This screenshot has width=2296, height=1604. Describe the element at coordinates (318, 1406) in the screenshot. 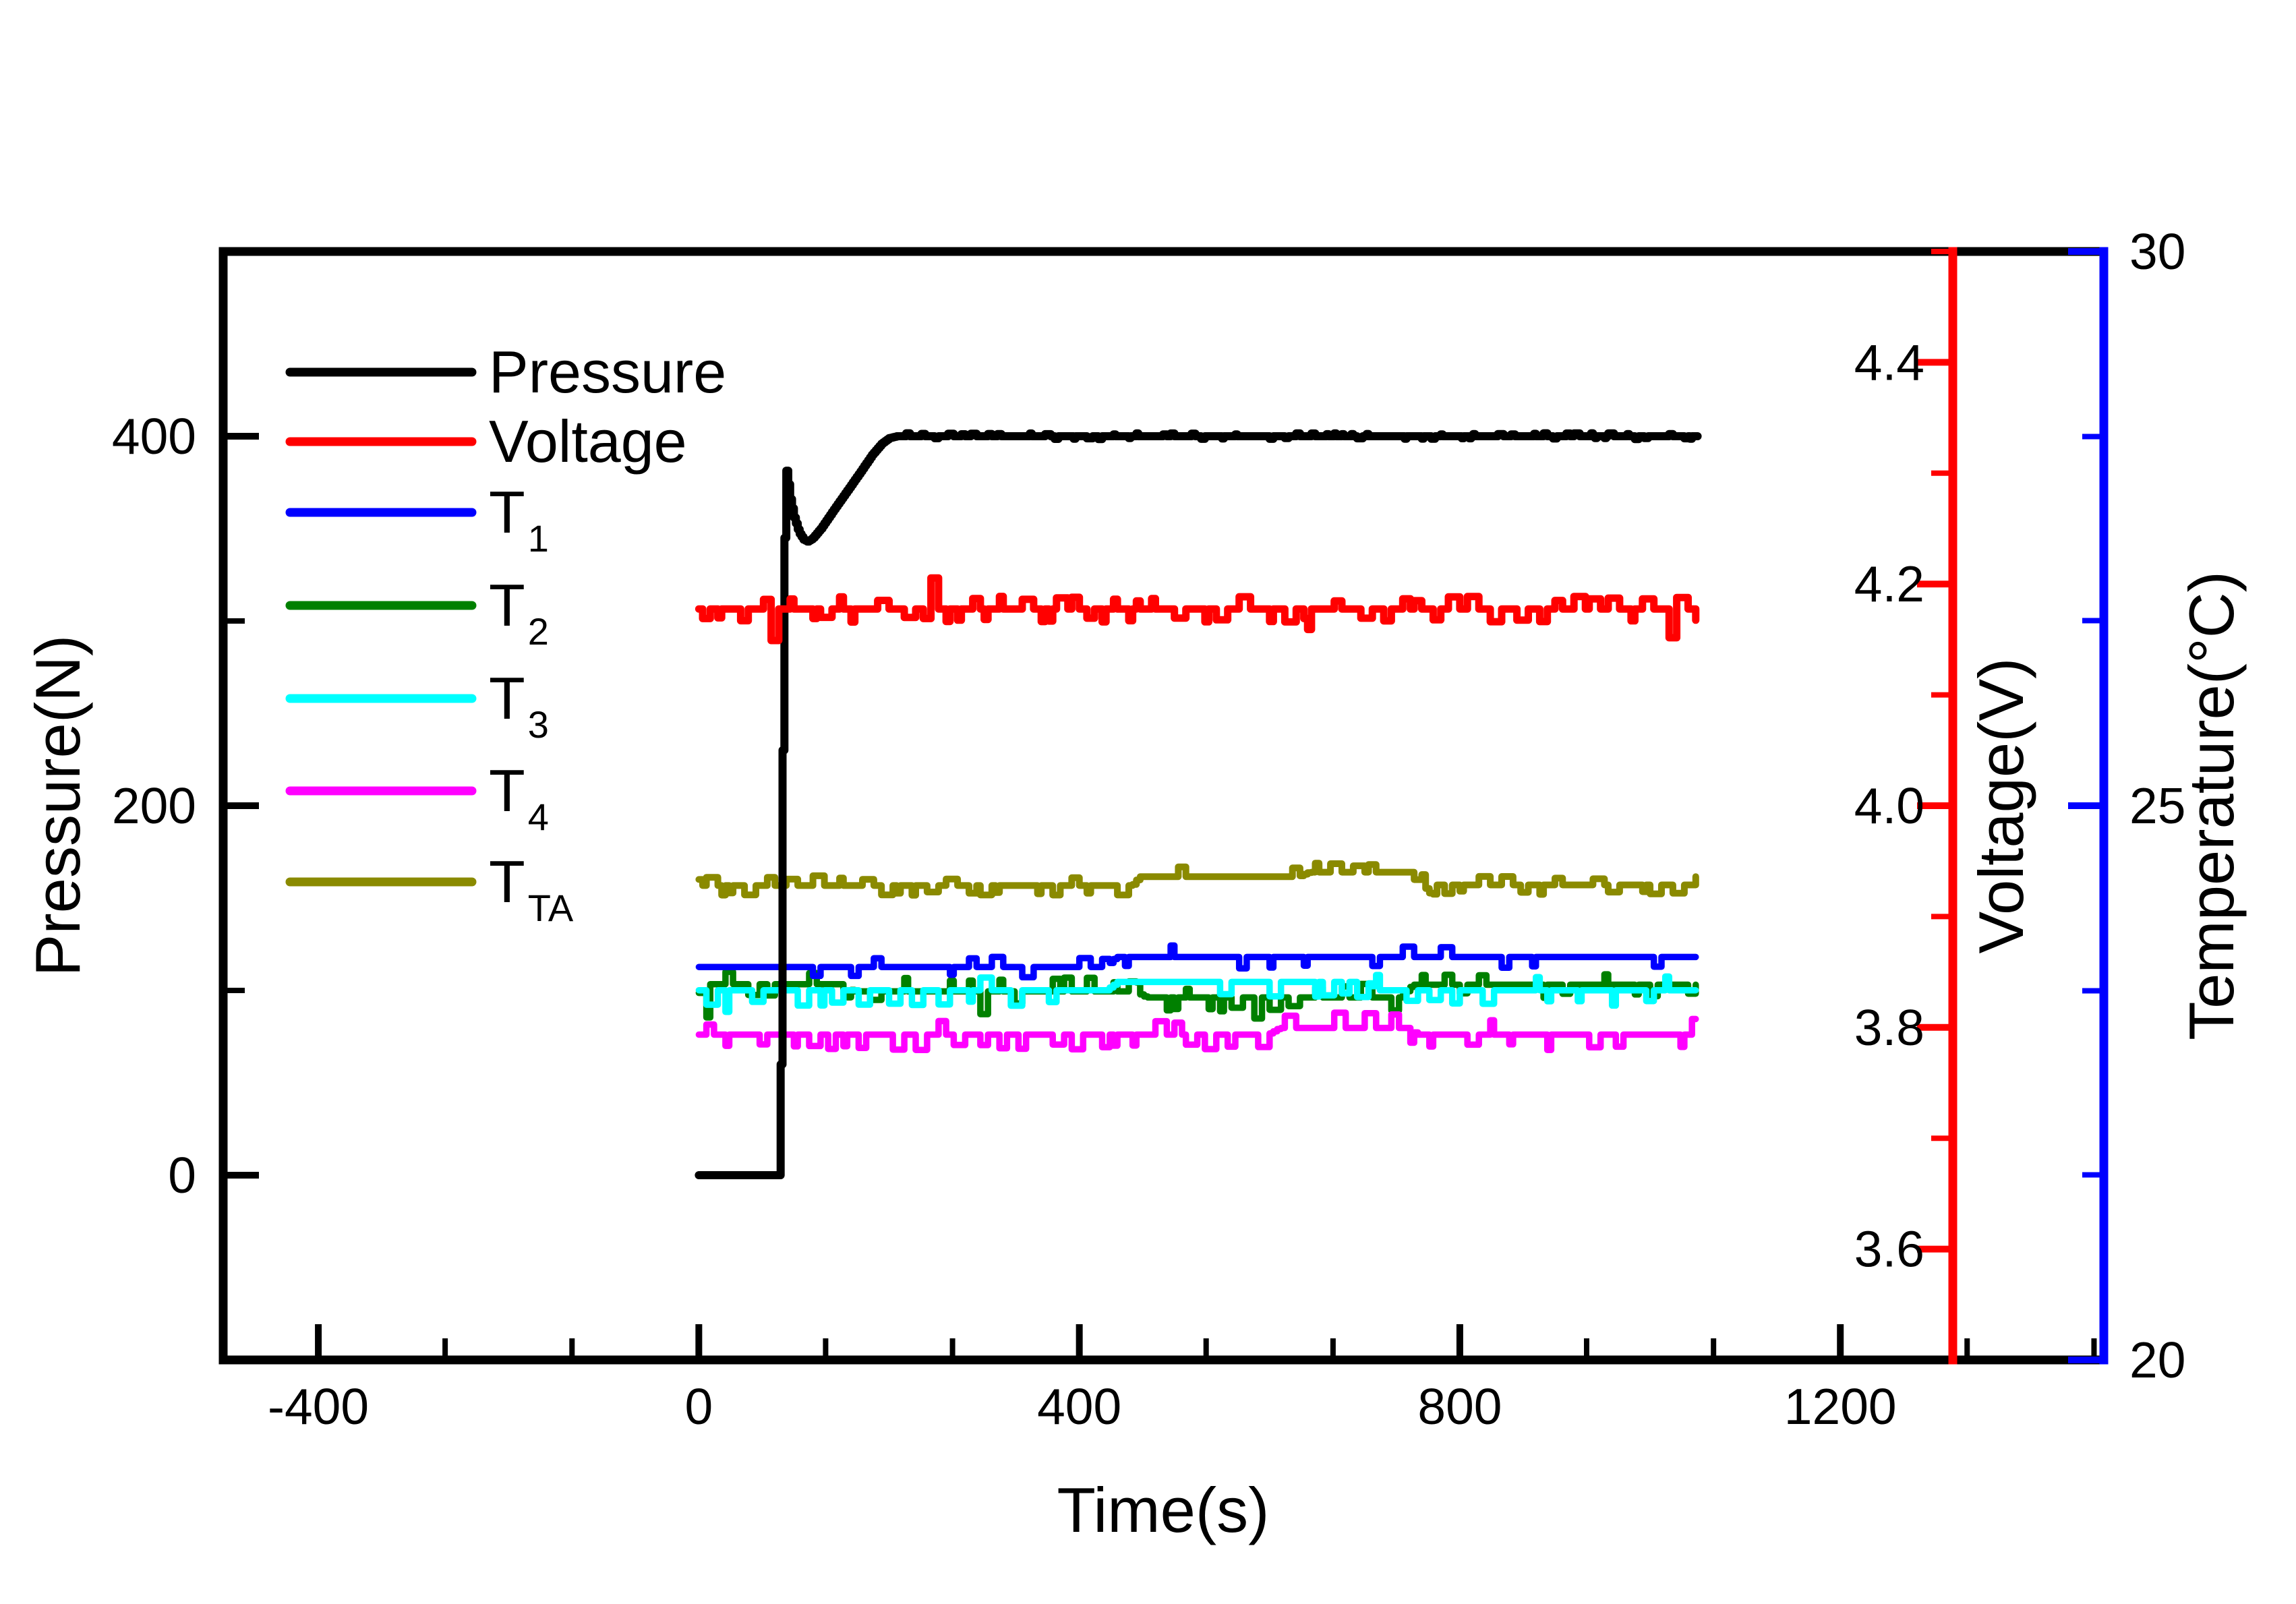

I see `x-tick-label: -400` at that location.